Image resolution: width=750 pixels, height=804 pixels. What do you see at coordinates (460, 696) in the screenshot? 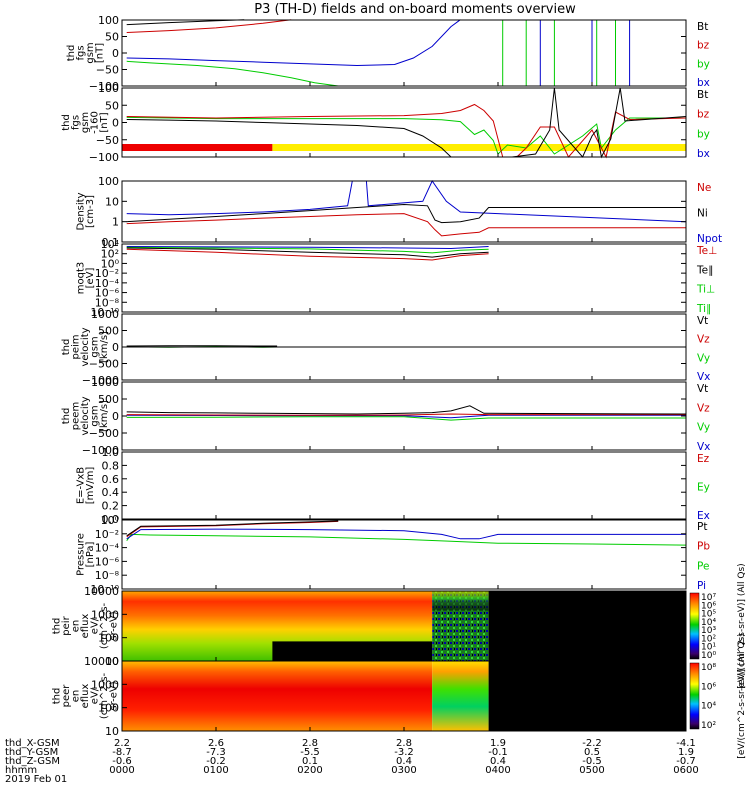
I see `spectrogram-transition-region` at bounding box center [460, 696].